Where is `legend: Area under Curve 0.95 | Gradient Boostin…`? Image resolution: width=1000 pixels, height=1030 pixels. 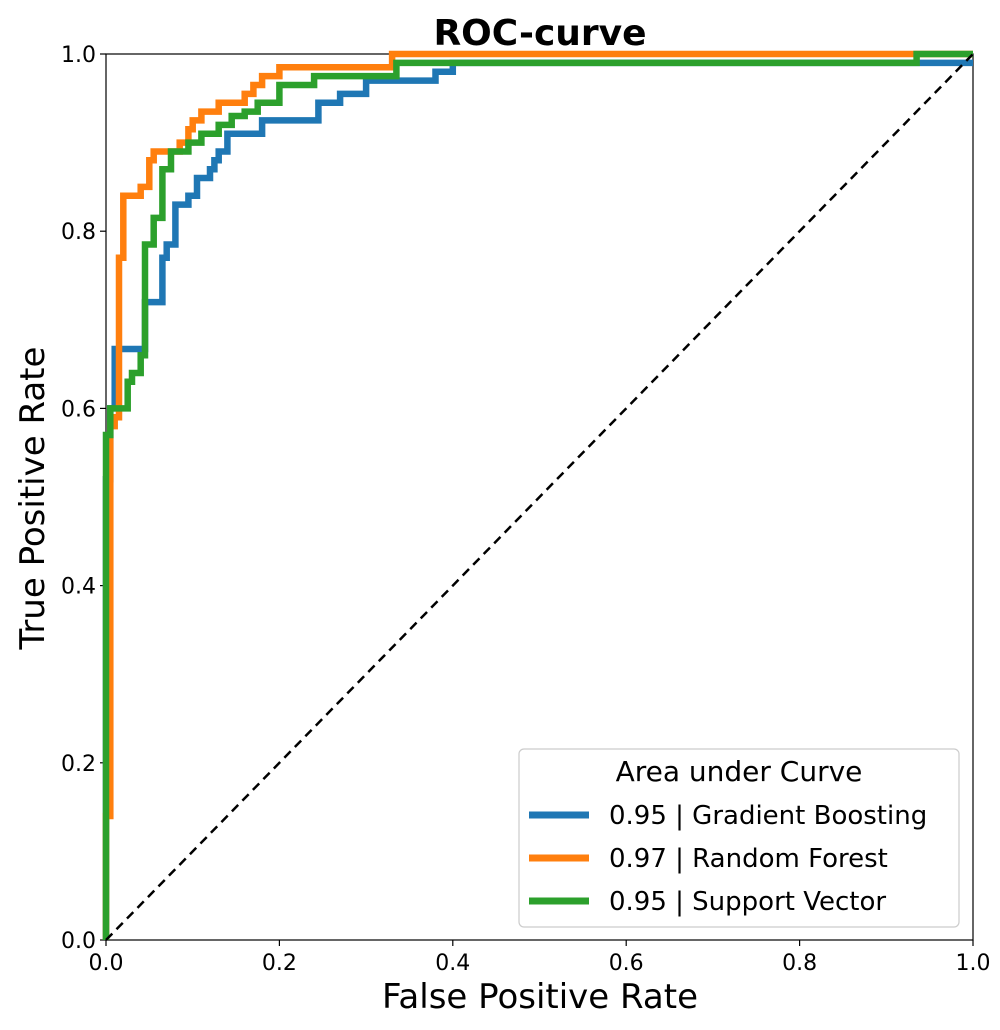
legend: Area under Curve 0.95 | Gradient Boostin… is located at coordinates (739, 838).